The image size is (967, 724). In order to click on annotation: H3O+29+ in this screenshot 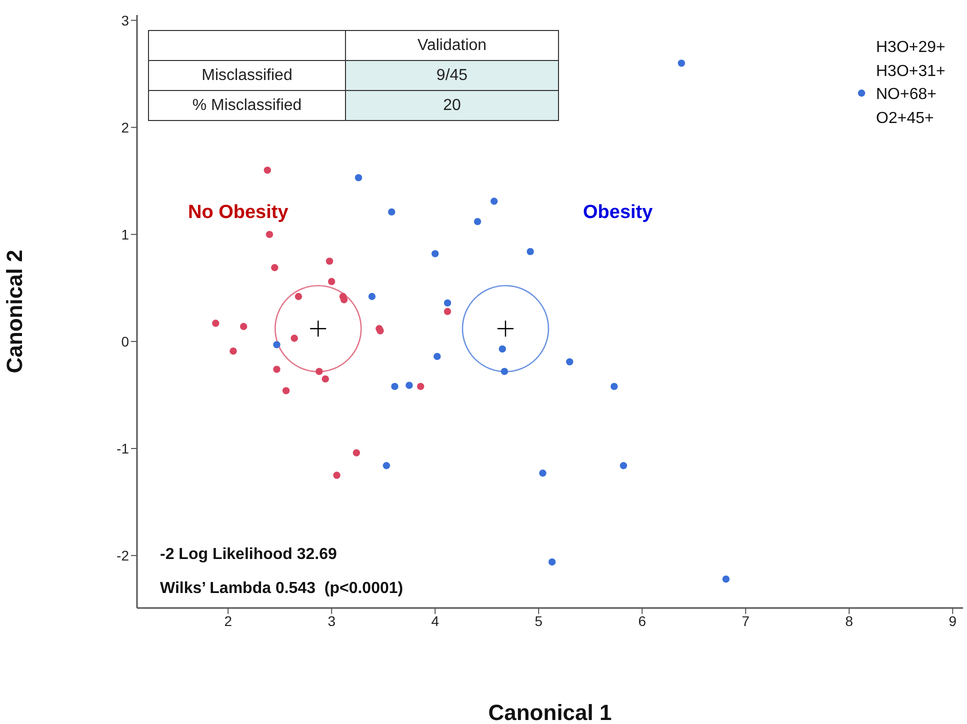, I will do `click(911, 48)`.